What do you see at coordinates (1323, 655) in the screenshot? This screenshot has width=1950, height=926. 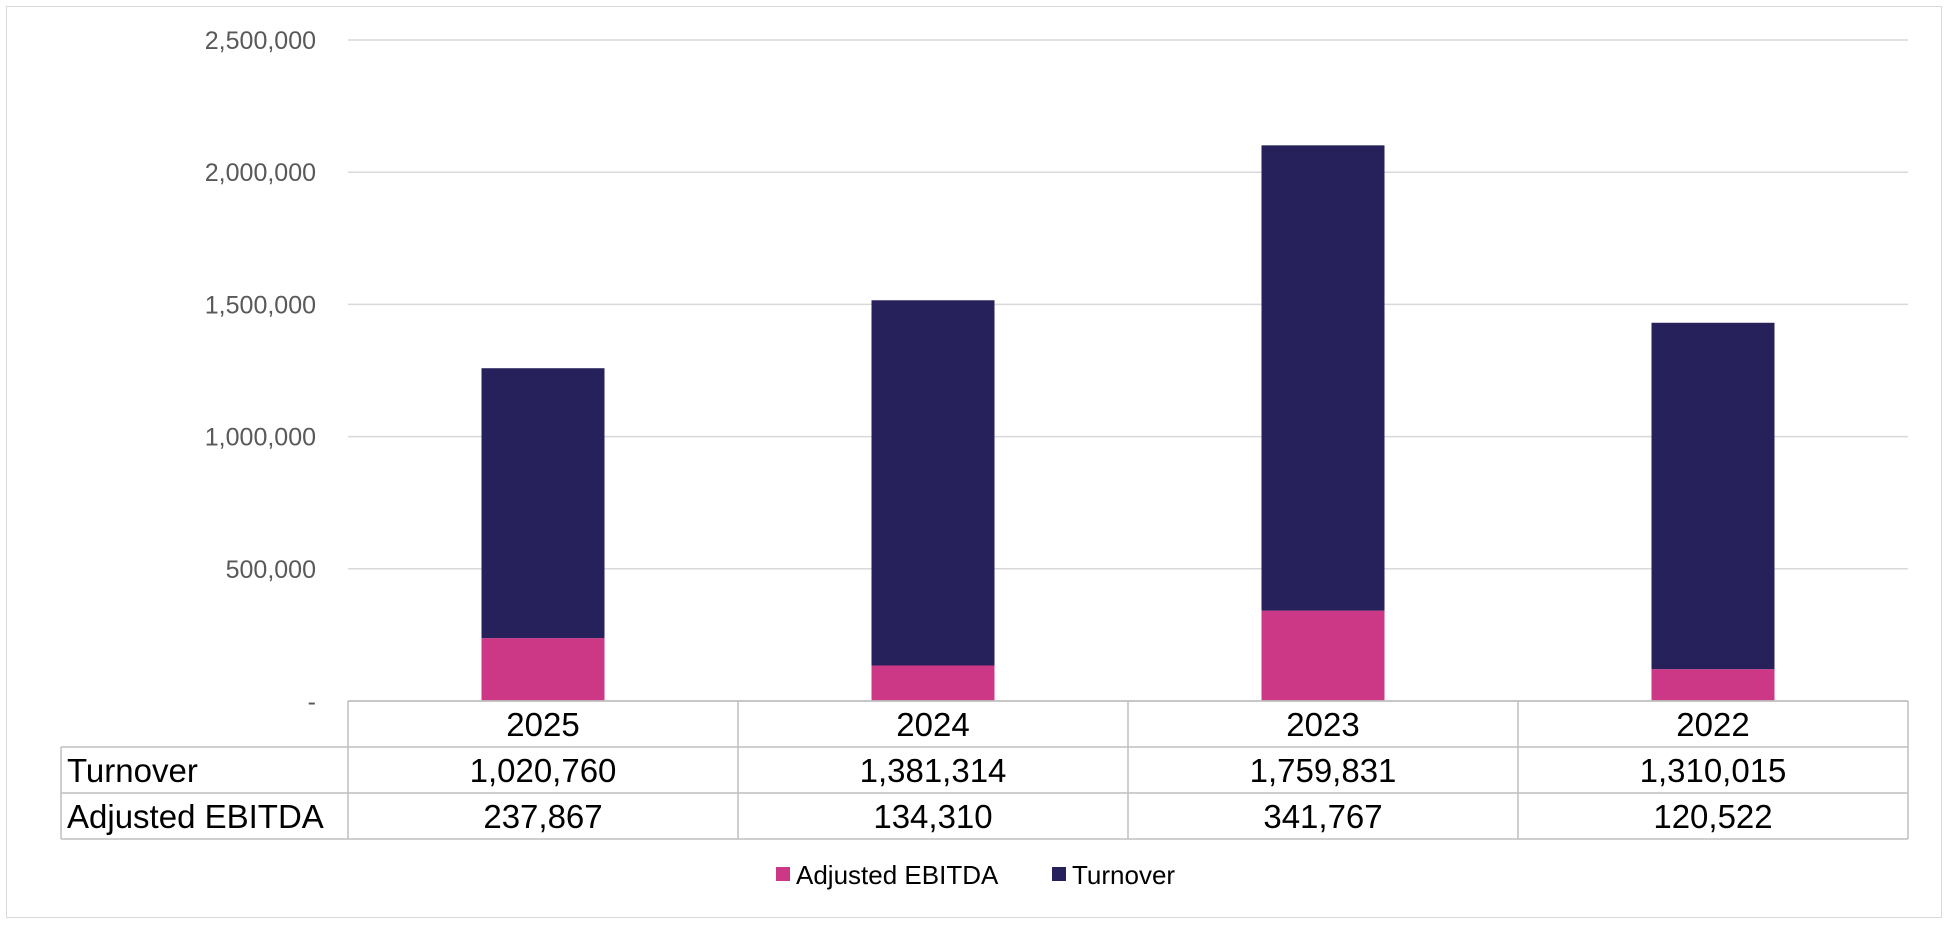 I see `bar-adjusted-ebitda-2023` at bounding box center [1323, 655].